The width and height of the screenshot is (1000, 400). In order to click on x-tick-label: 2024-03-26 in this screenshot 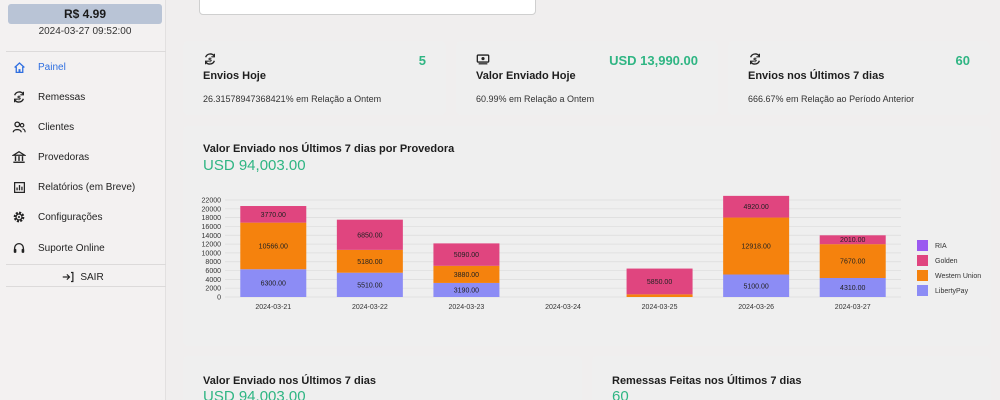, I will do `click(756, 307)`.